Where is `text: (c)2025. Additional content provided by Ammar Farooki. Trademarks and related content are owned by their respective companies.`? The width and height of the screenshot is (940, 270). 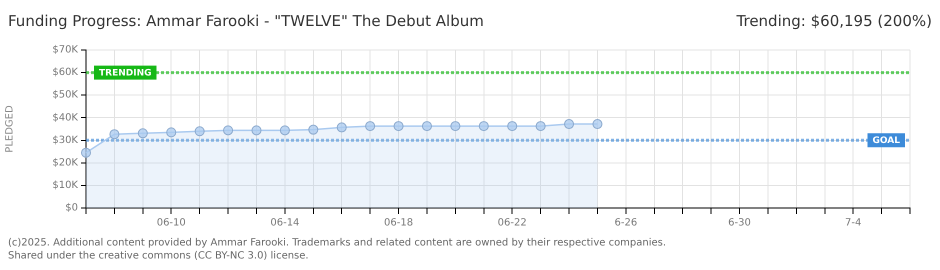
text: (c)2025. Additional content provided by Ammar Farooki. Trademarks and related content are owned by their respective companies. is located at coordinates (337, 243).